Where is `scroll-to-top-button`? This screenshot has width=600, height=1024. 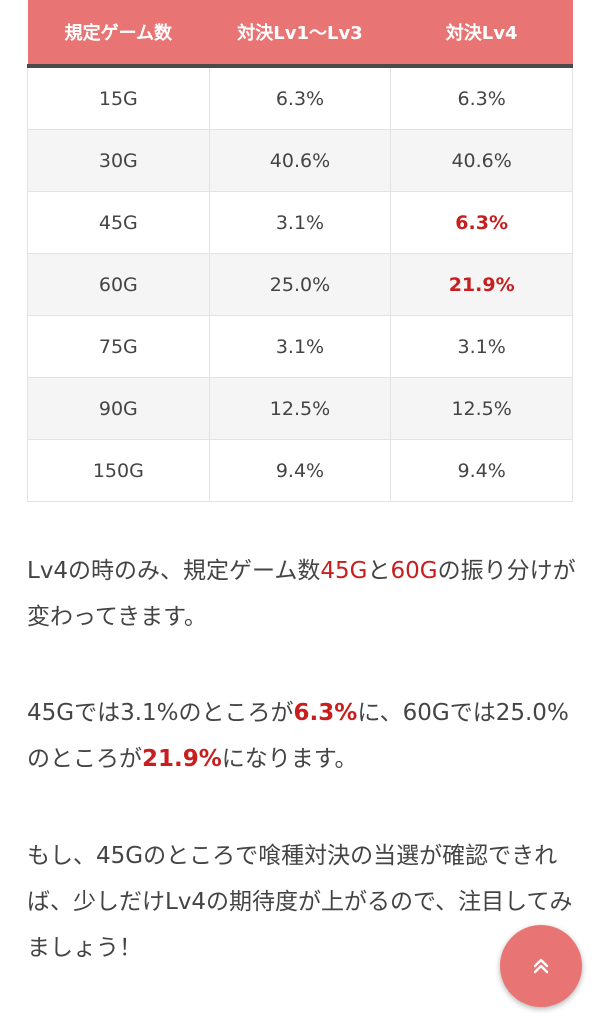
scroll-to-top-button is located at coordinates (541, 966).